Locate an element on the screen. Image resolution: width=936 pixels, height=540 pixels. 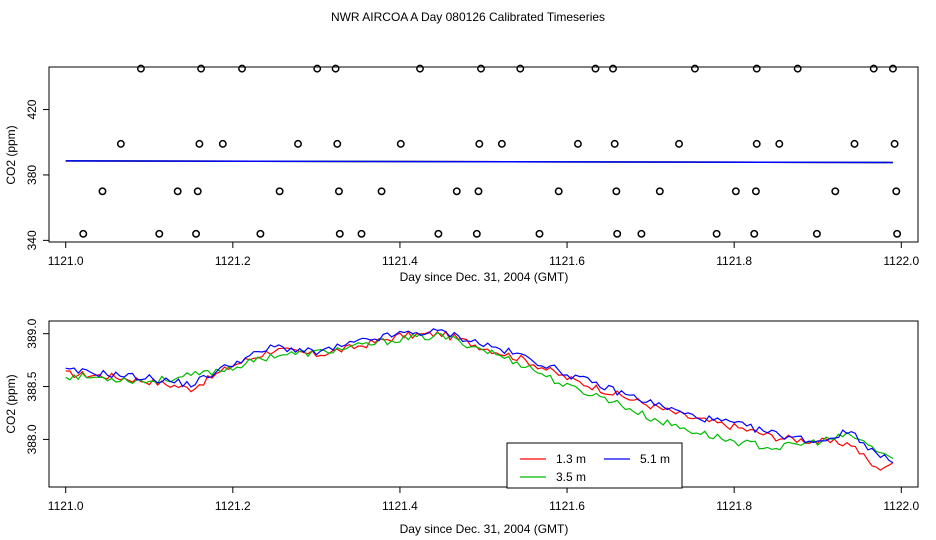
bottom-x-axis-label: Day since Dec. 31, 2004 (GMT) is located at coordinates (484, 529).